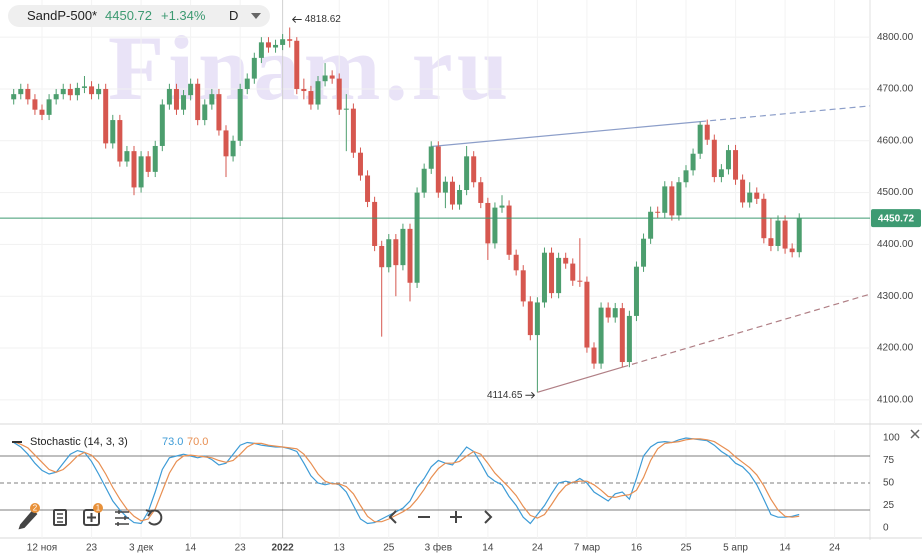 This screenshot has width=922, height=558. What do you see at coordinates (488, 517) in the screenshot?
I see `scroll-right` at bounding box center [488, 517].